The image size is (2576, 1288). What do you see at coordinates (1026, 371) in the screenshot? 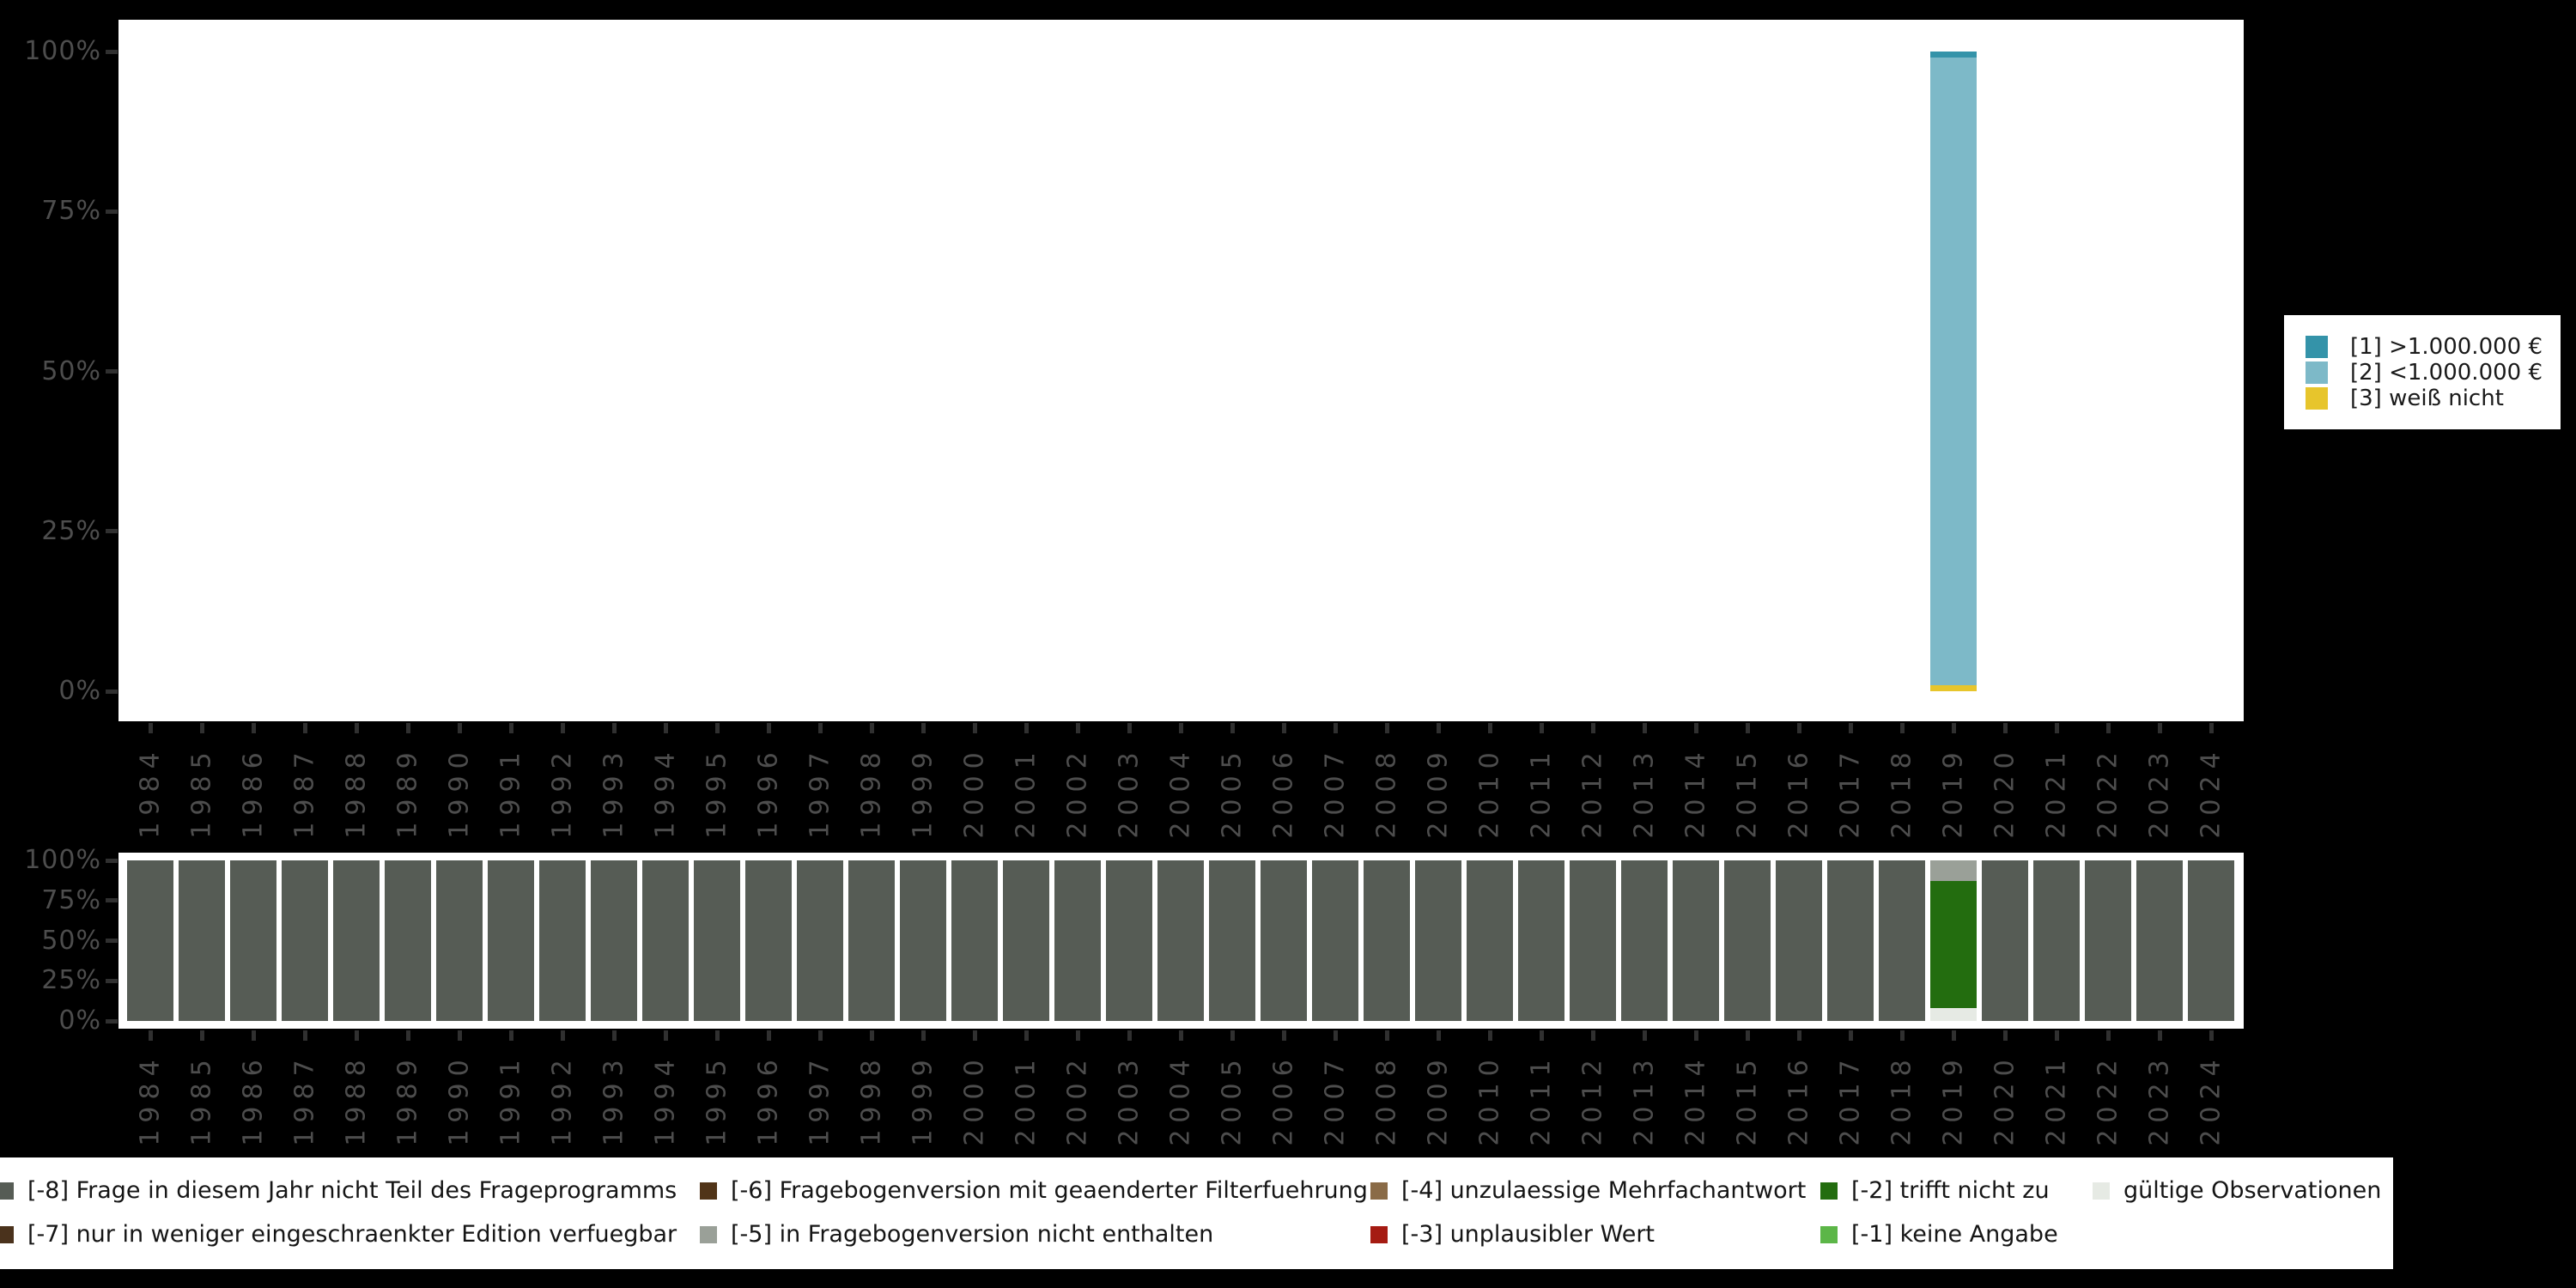
I see `bar-2001` at bounding box center [1026, 371].